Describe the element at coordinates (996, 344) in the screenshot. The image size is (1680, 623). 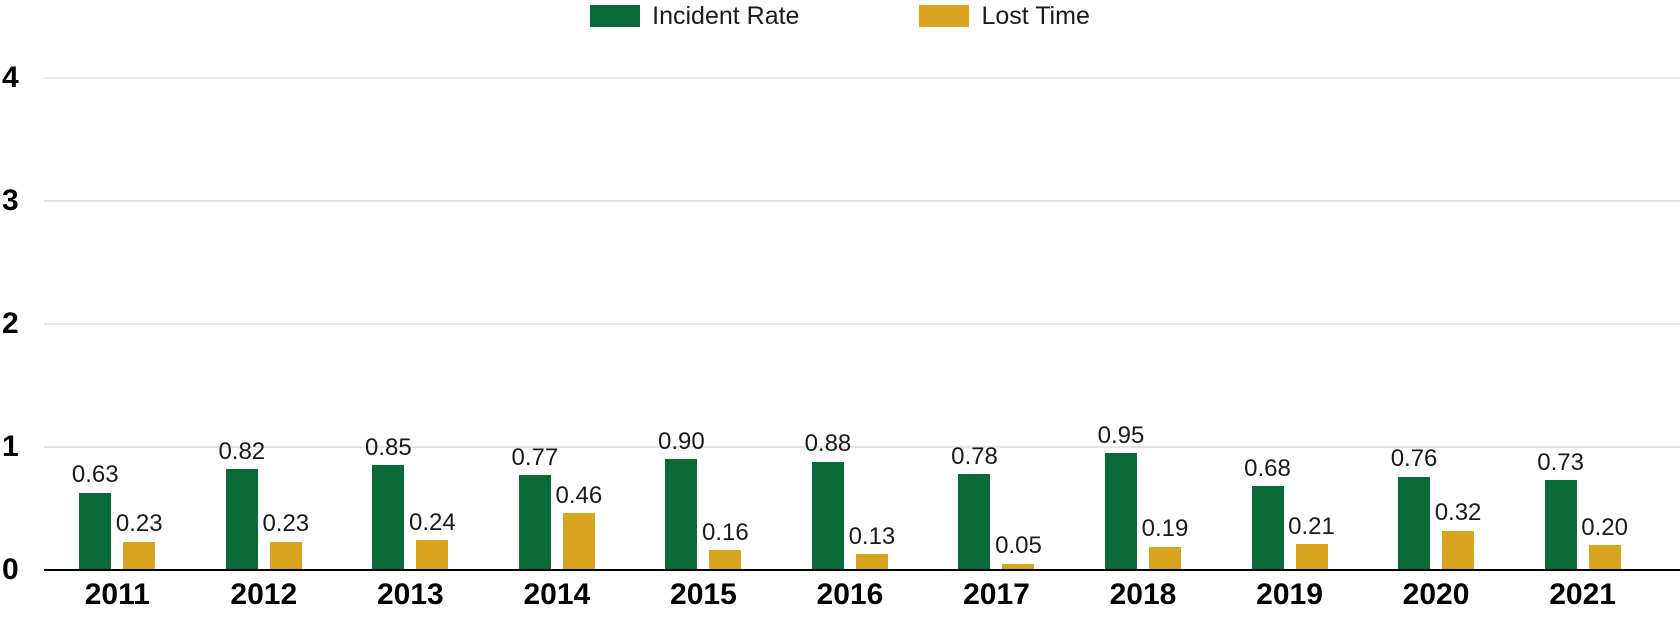
I see `bar-group-2017: 0.78 0.05 2017` at that location.